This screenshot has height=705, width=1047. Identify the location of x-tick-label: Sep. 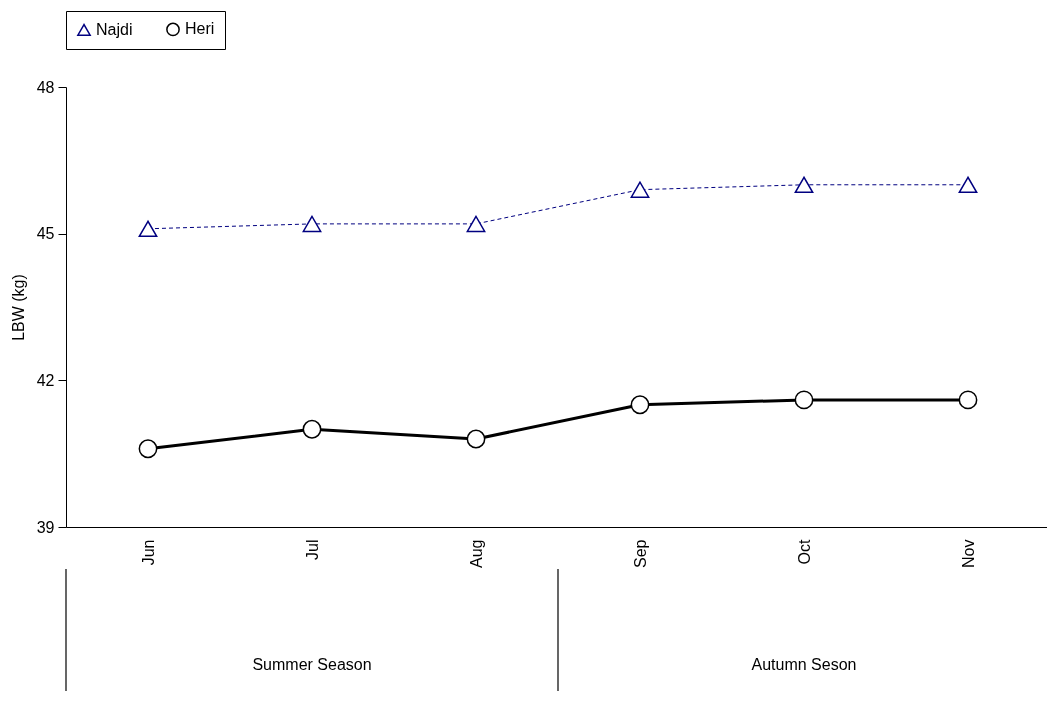
(640, 553).